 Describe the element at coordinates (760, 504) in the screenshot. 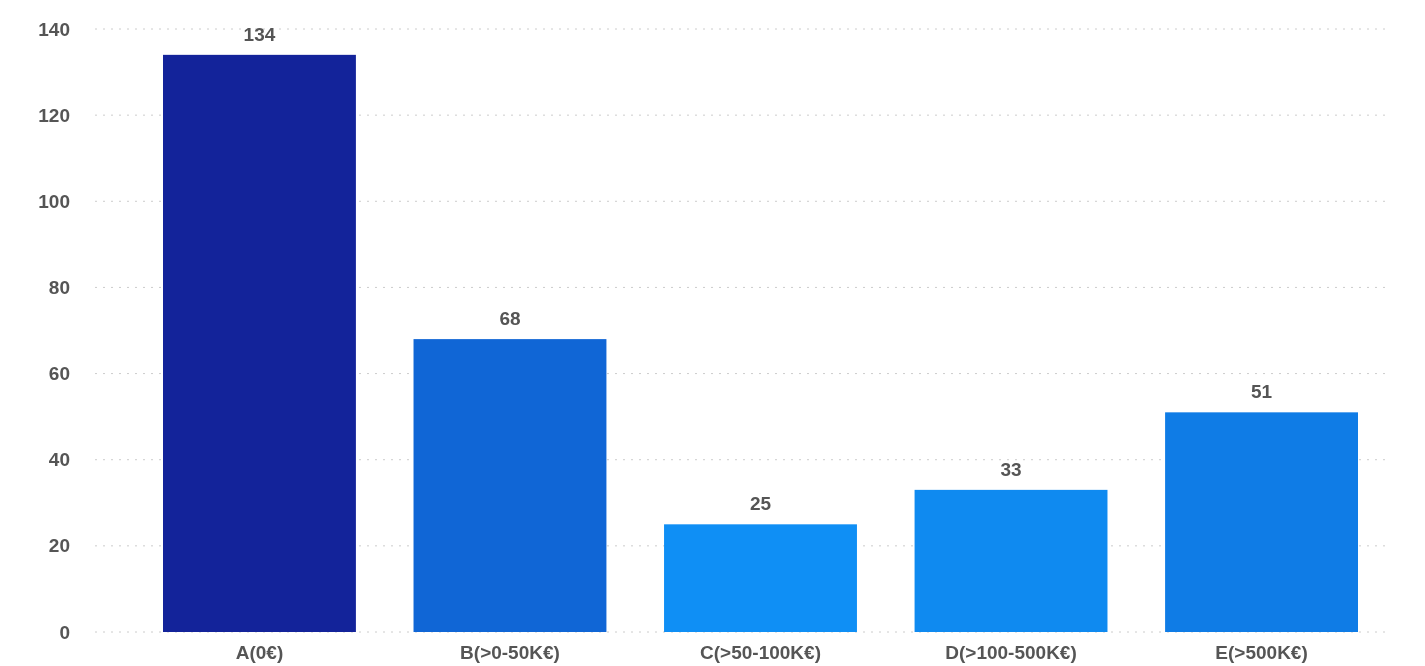

I see `data-label: 25` at that location.